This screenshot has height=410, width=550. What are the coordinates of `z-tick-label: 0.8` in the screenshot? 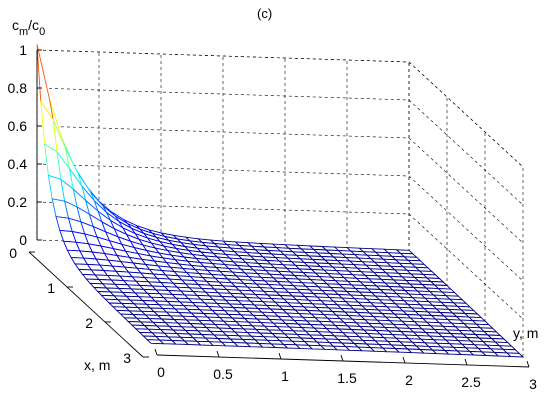 It's located at (18, 88).